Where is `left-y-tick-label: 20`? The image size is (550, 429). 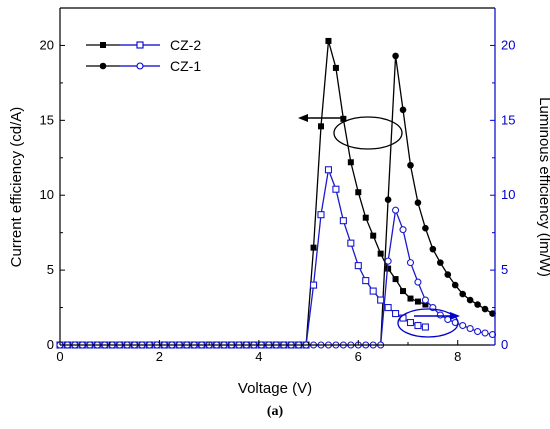
left-y-tick-label: 20 is located at coordinates (47, 44).